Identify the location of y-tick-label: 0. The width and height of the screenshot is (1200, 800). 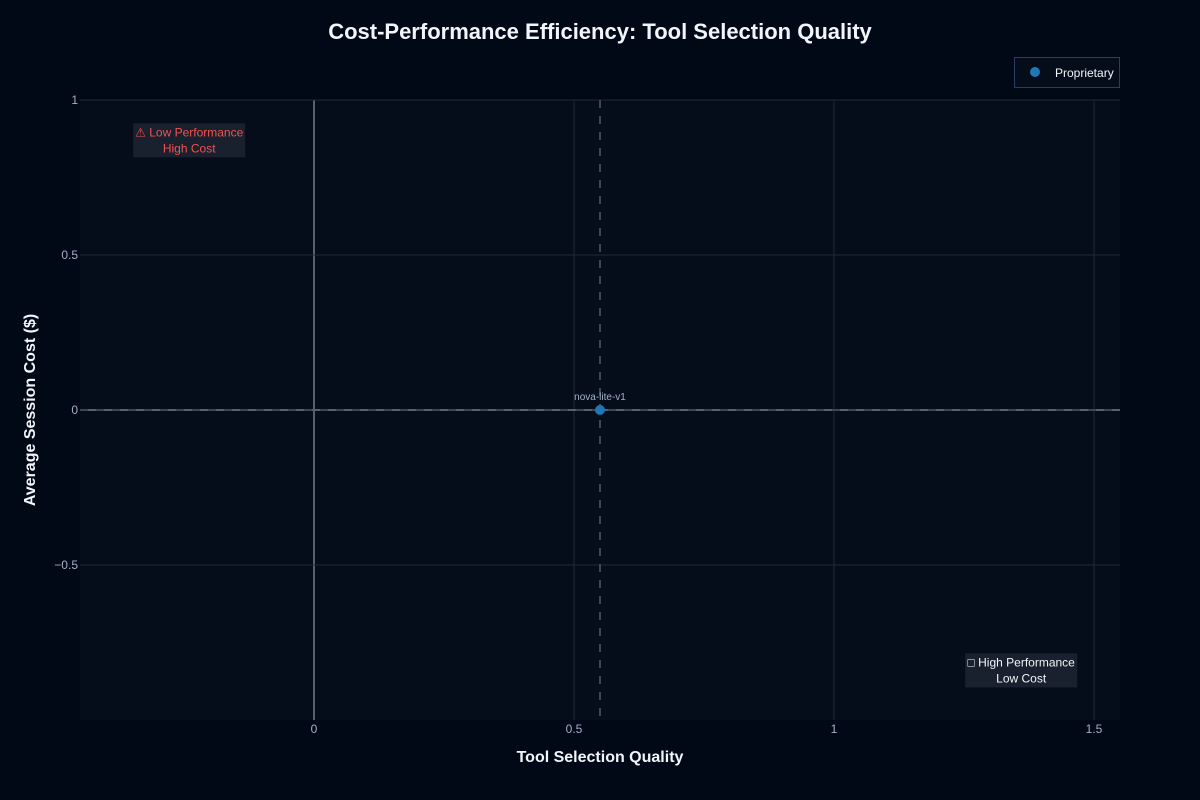
(74, 410).